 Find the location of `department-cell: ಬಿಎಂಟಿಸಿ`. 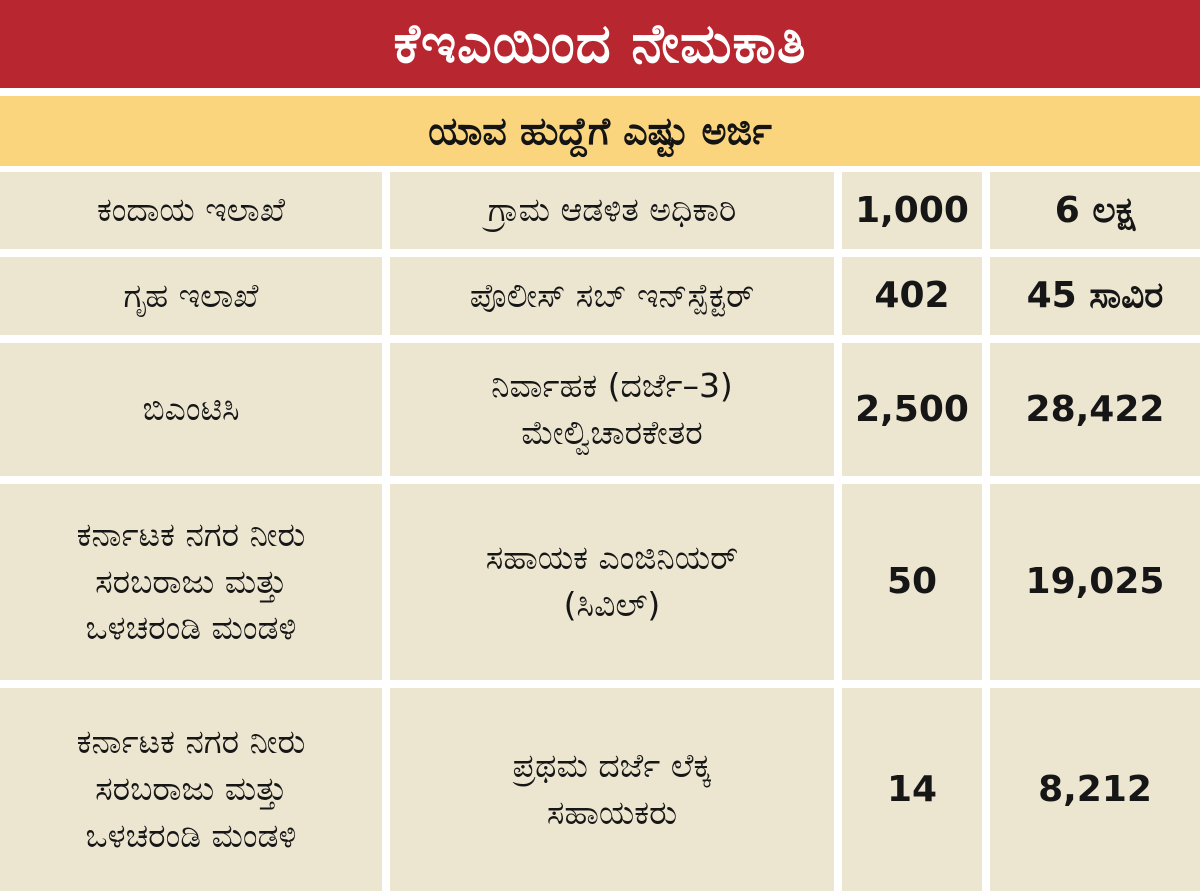

department-cell: ಬಿಎಂಟಿಸಿ is located at coordinates (191, 409).